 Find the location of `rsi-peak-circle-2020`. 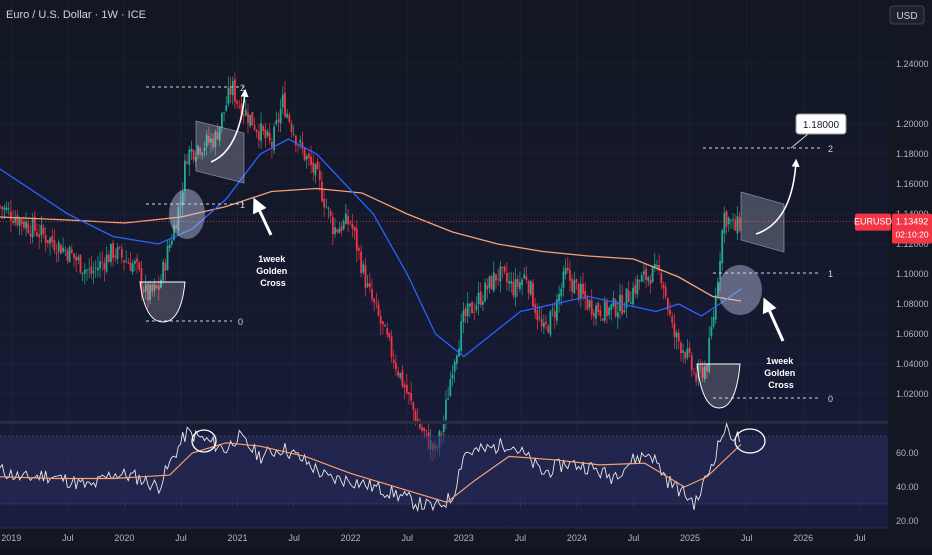

rsi-peak-circle-2020 is located at coordinates (204, 441).